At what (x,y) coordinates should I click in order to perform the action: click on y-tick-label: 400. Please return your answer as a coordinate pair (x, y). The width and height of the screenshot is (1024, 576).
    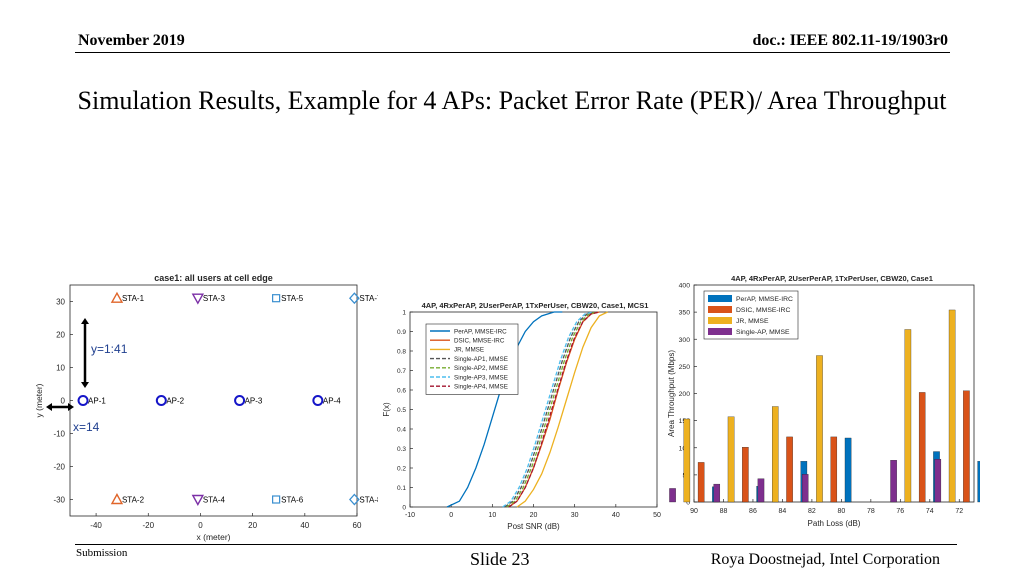
    Looking at the image, I should click on (685, 286).